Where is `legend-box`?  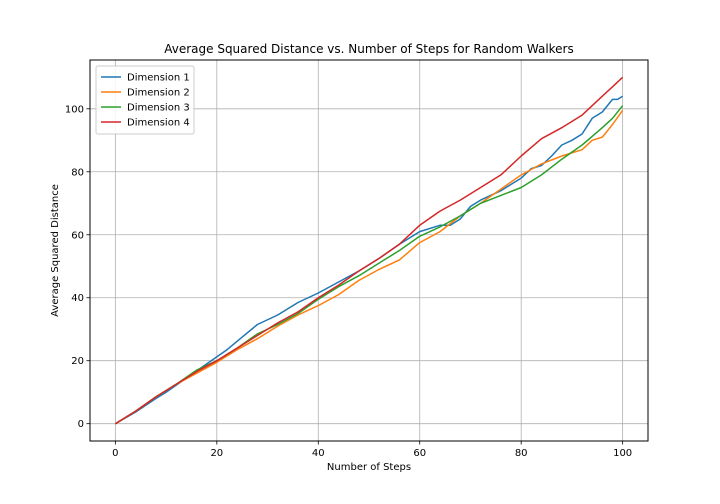
legend-box is located at coordinates (145, 100).